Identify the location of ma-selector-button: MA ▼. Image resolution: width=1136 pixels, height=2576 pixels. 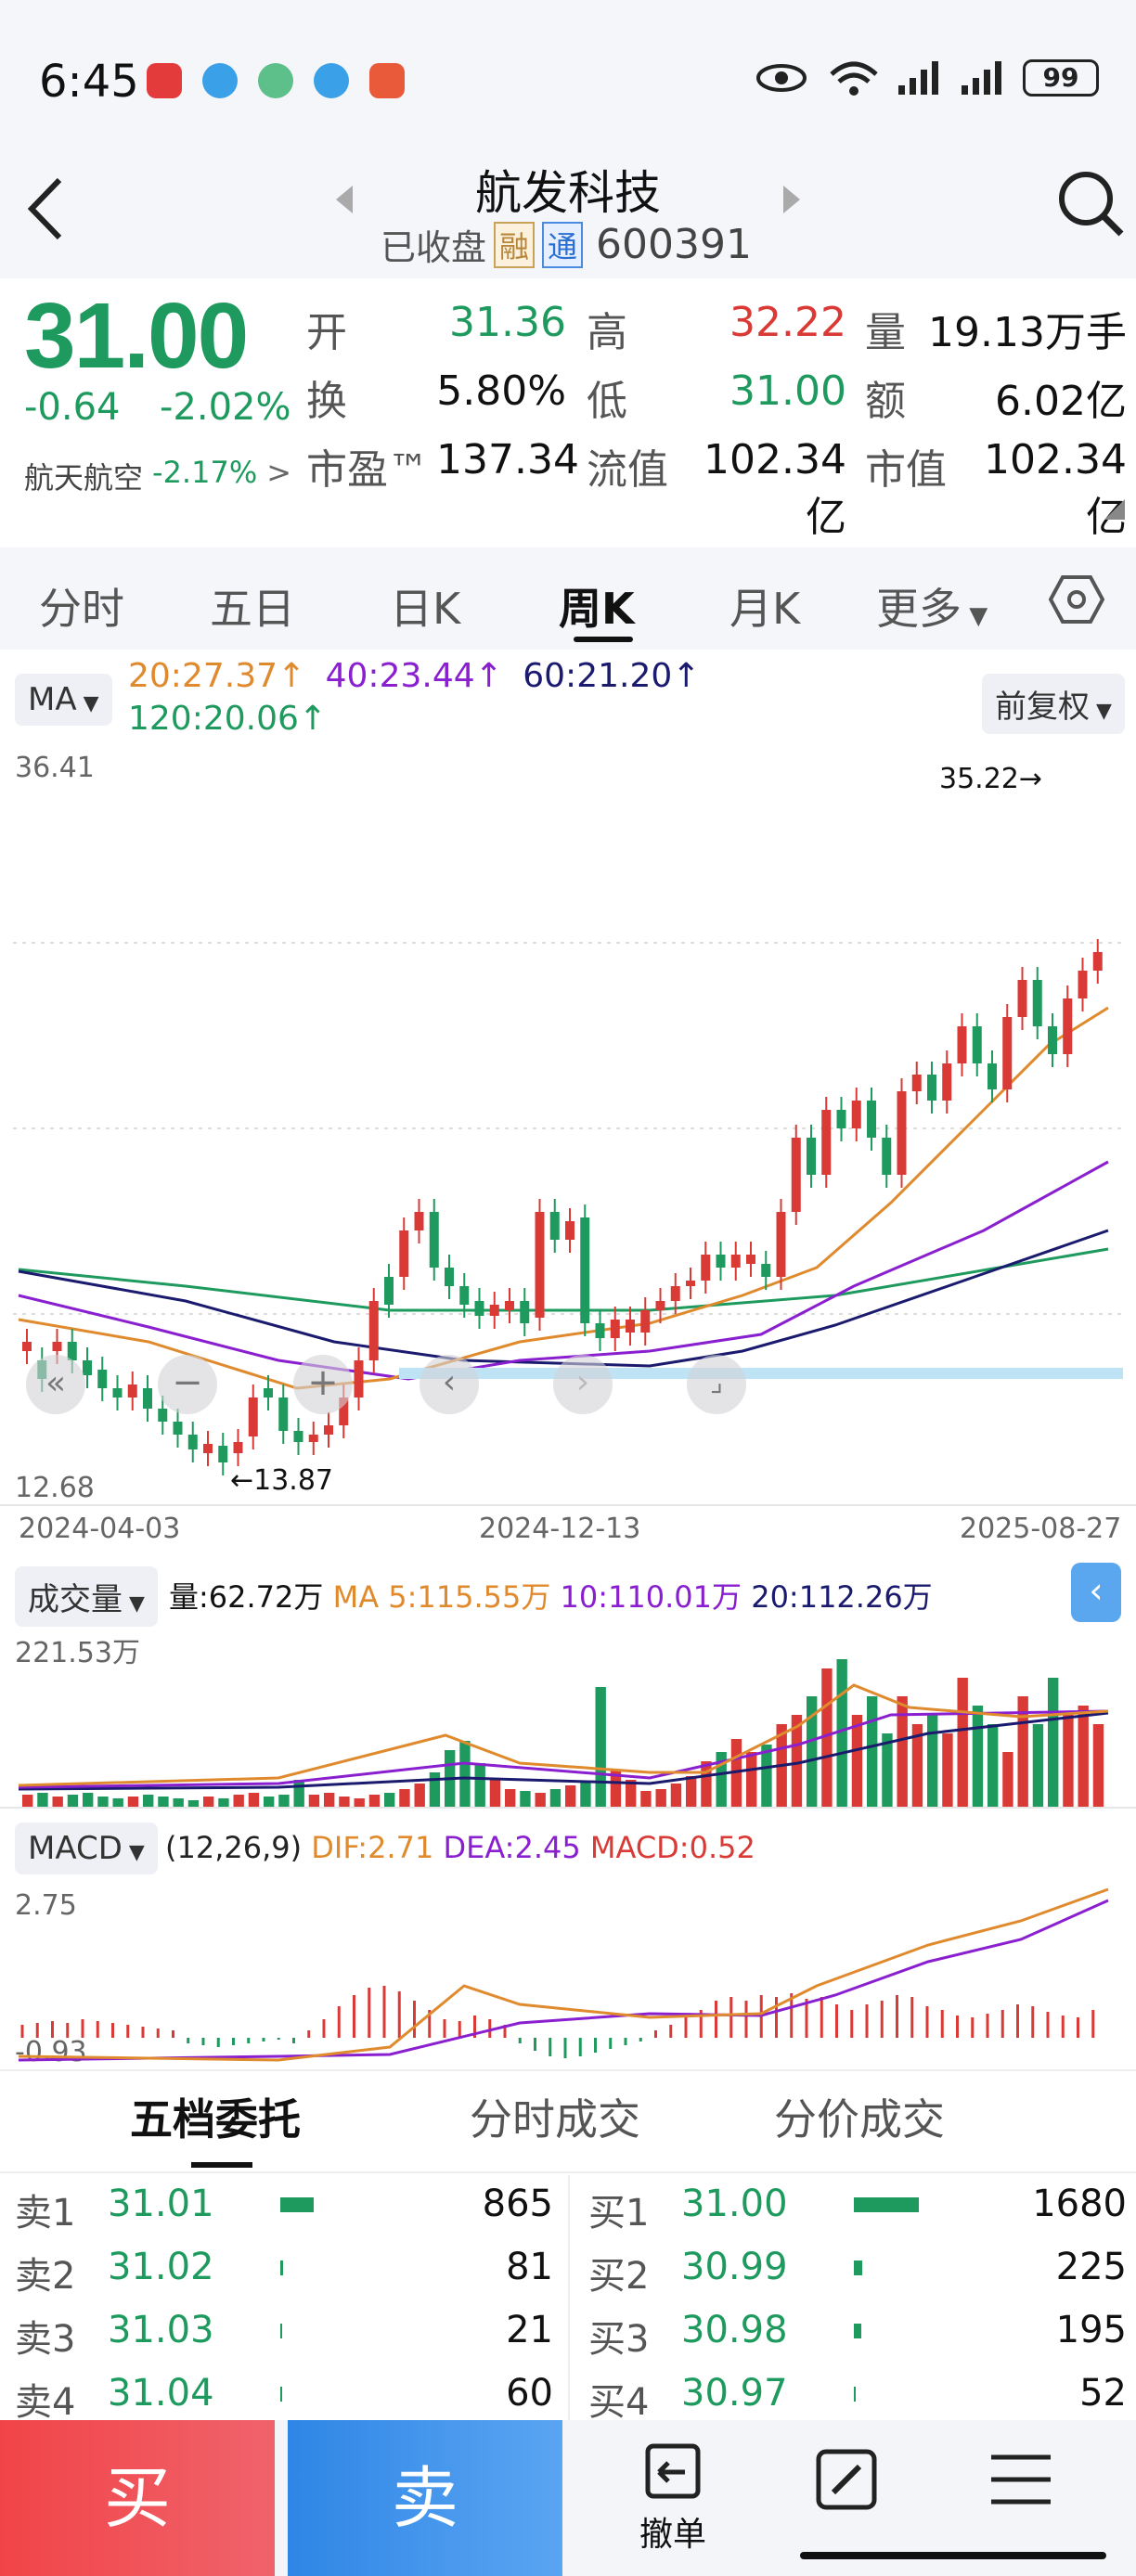
(63, 700).